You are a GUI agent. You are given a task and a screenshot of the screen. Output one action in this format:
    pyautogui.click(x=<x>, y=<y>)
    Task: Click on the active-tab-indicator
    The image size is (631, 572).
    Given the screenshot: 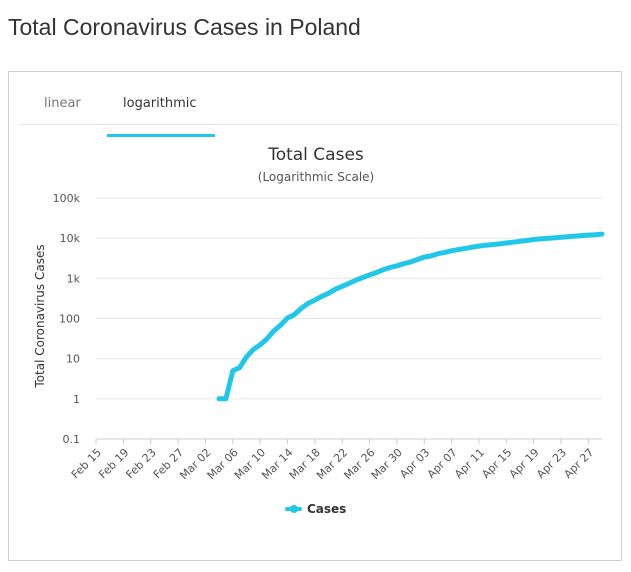 What is the action you would take?
    pyautogui.click(x=161, y=135)
    